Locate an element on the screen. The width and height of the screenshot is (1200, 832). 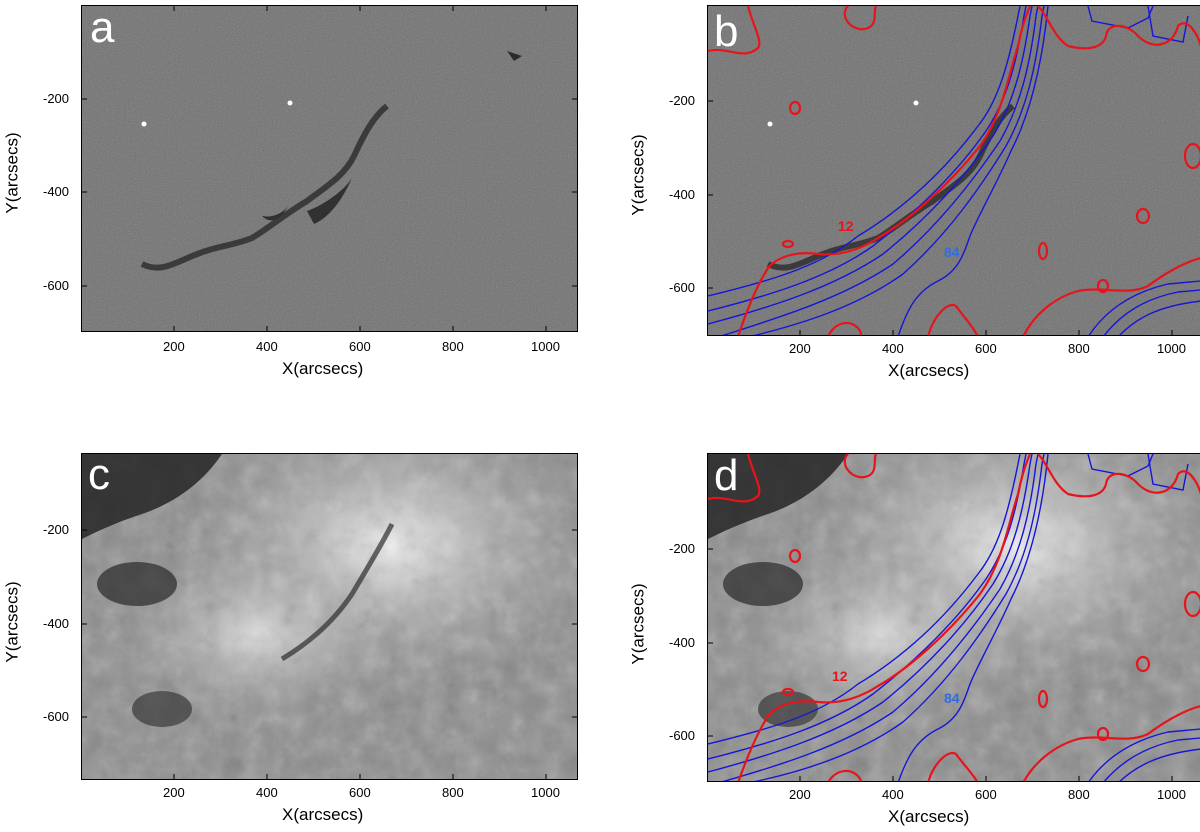
panel-letter: a is located at coordinates (102, 27).